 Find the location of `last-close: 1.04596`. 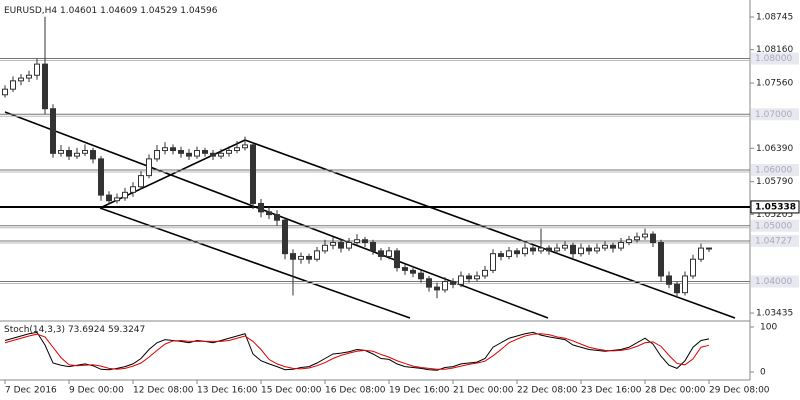

last-close: 1.04596 is located at coordinates (198, 11).